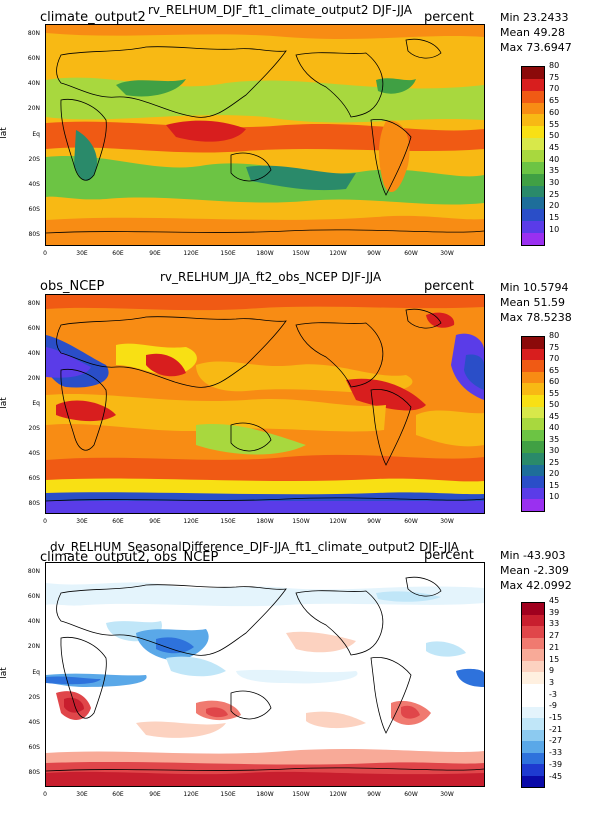 The image size is (606, 814). What do you see at coordinates (554, 624) in the screenshot?
I see `colorbar-label: 33` at bounding box center [554, 624].